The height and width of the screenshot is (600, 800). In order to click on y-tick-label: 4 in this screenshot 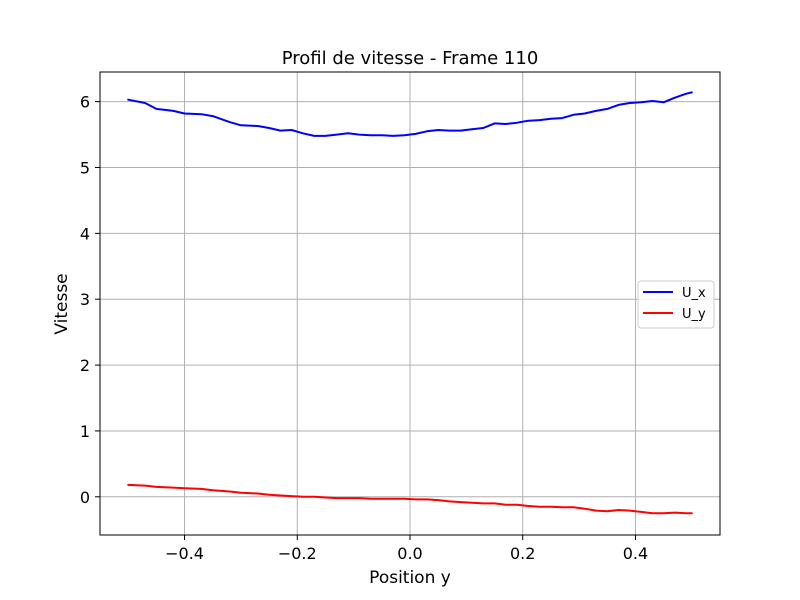, I will do `click(85, 233)`.